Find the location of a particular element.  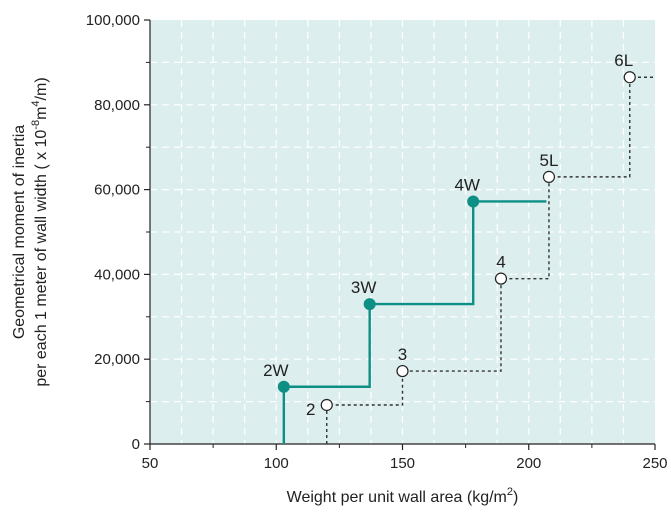

y-tick-label: 0 is located at coordinates (136, 444).